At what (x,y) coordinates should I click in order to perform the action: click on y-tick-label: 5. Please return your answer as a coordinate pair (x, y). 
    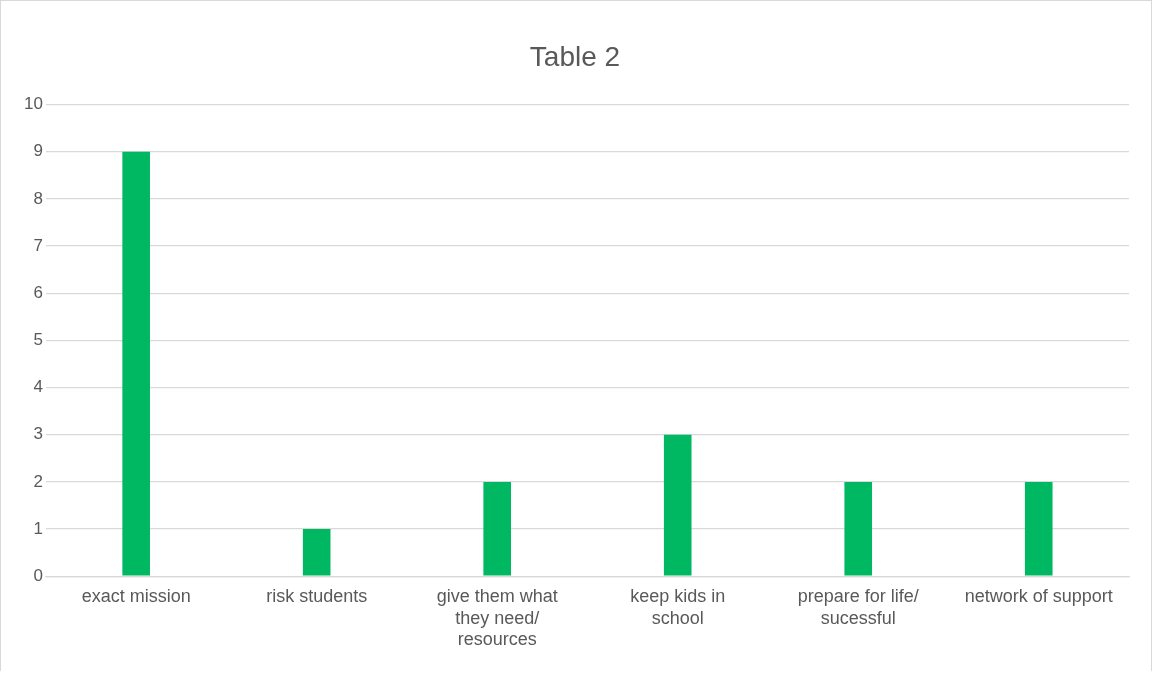
    Looking at the image, I should click on (38, 340).